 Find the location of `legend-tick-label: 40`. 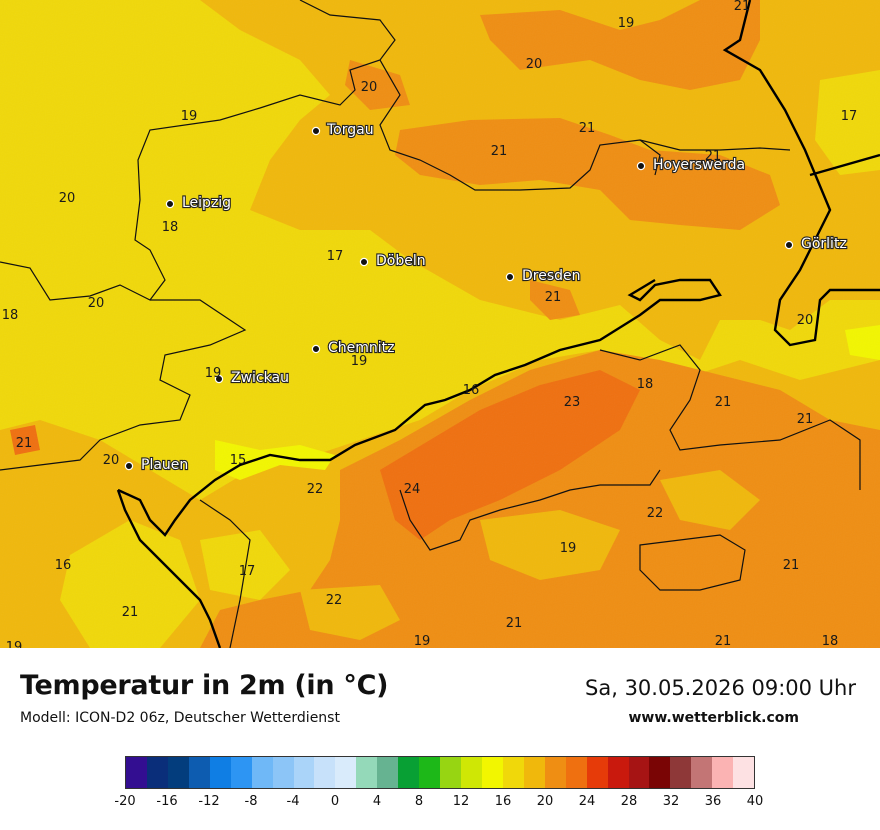

legend-tick-label: 40 is located at coordinates (755, 801).